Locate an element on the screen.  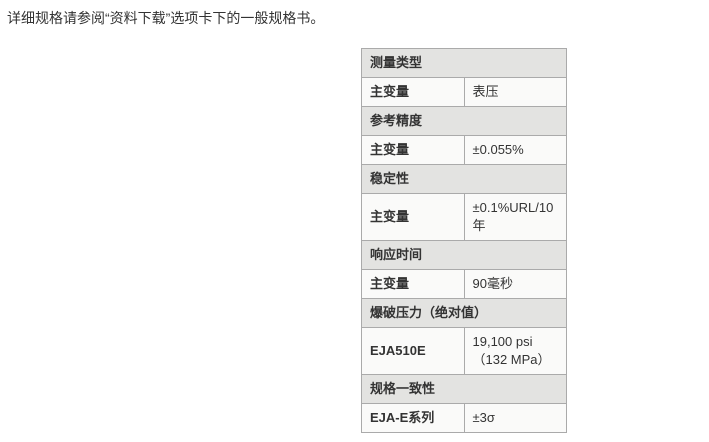
table-row: 主变量 ±0.055% is located at coordinates (464, 150).